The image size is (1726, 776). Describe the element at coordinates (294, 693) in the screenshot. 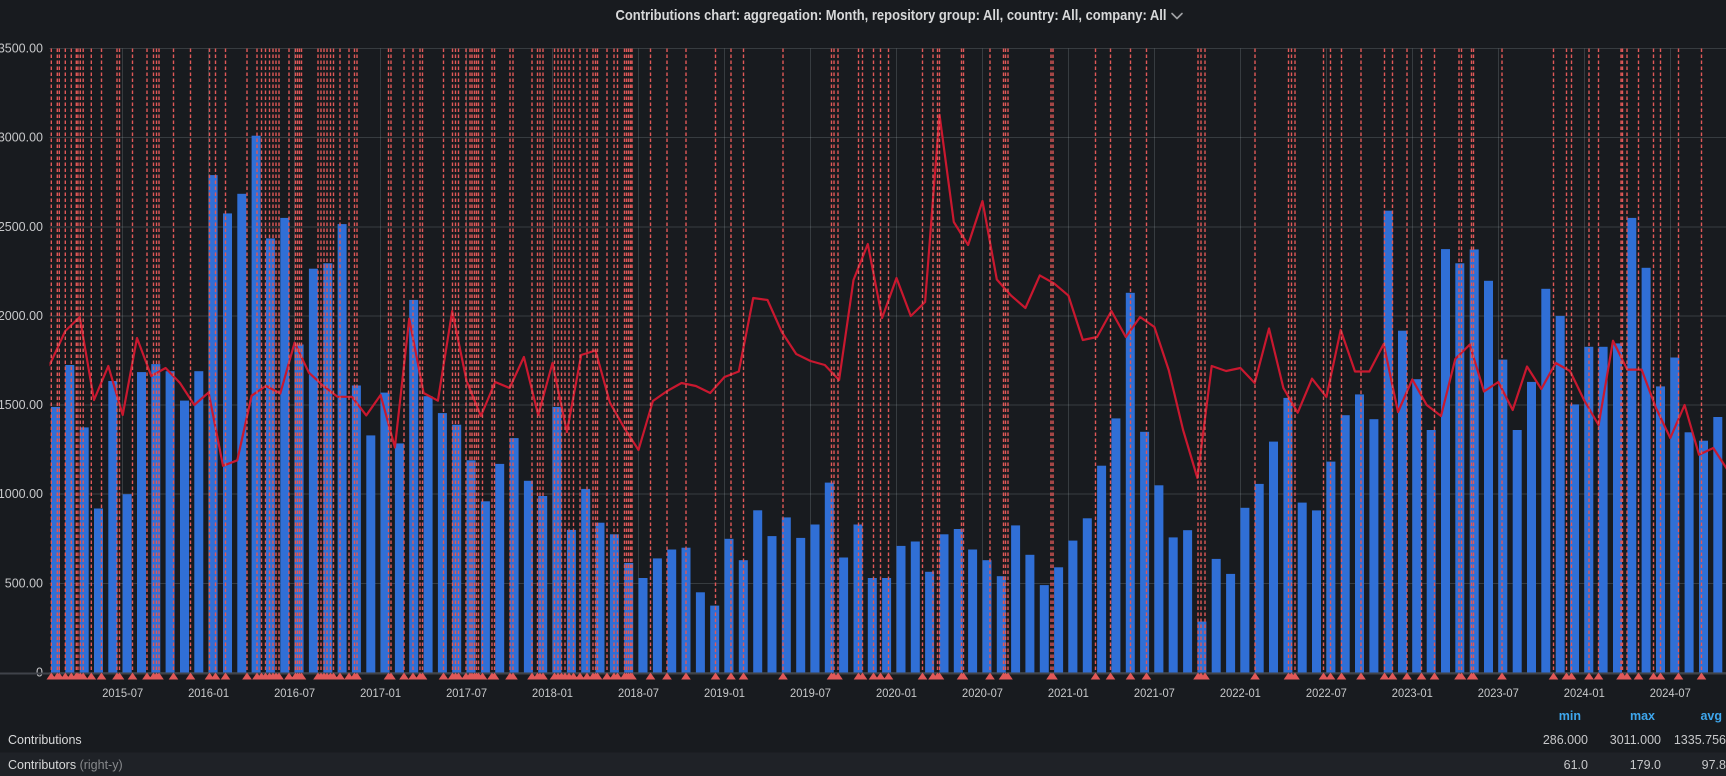

I see `svg-text: 2016-07` at that location.